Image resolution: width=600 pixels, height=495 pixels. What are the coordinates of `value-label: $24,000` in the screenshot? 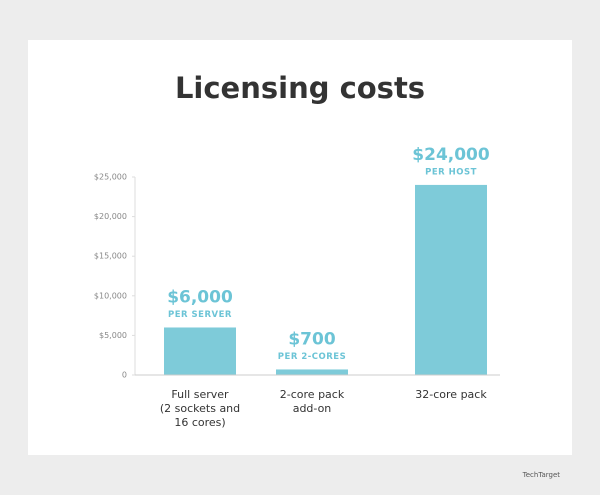 It's located at (451, 155).